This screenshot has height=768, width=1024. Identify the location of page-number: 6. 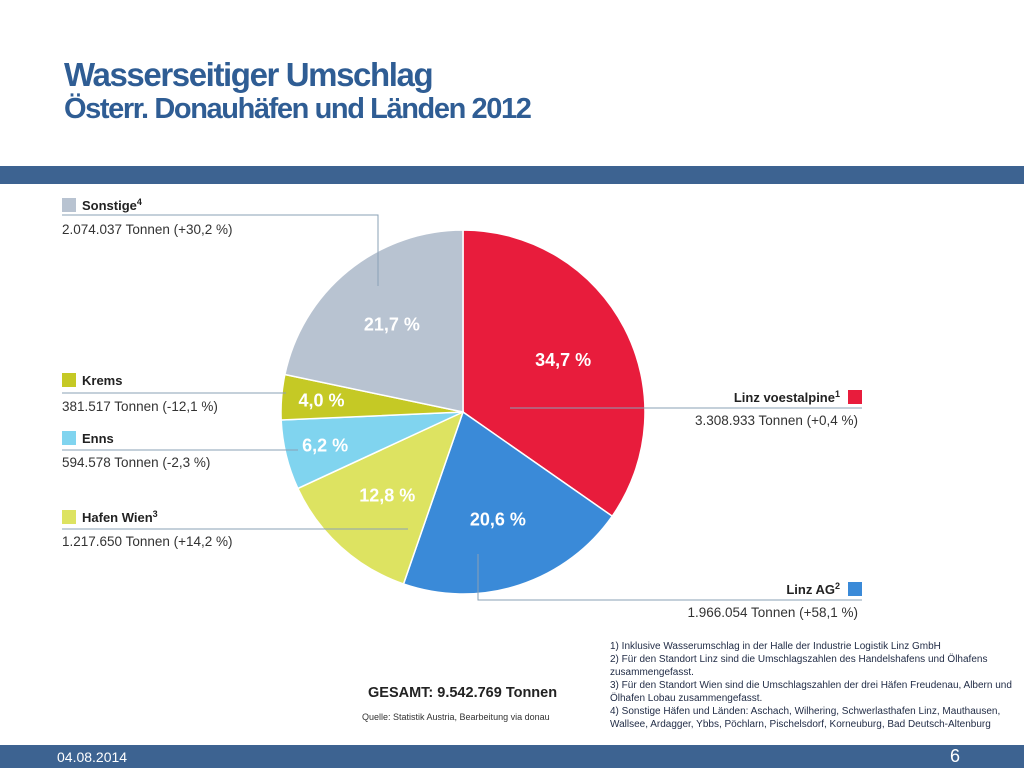
(954, 756).